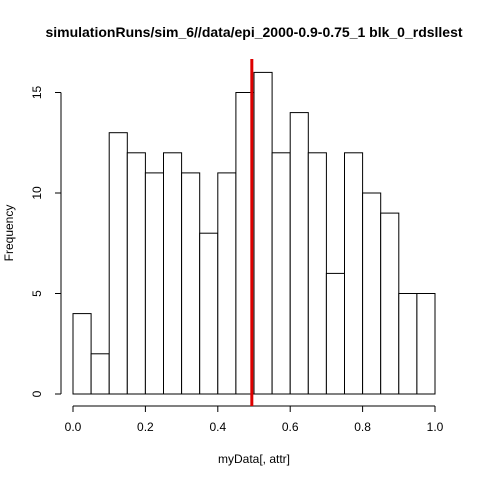  Describe the element at coordinates (73, 427) in the screenshot. I see `x-tick-label: 0.0` at that location.